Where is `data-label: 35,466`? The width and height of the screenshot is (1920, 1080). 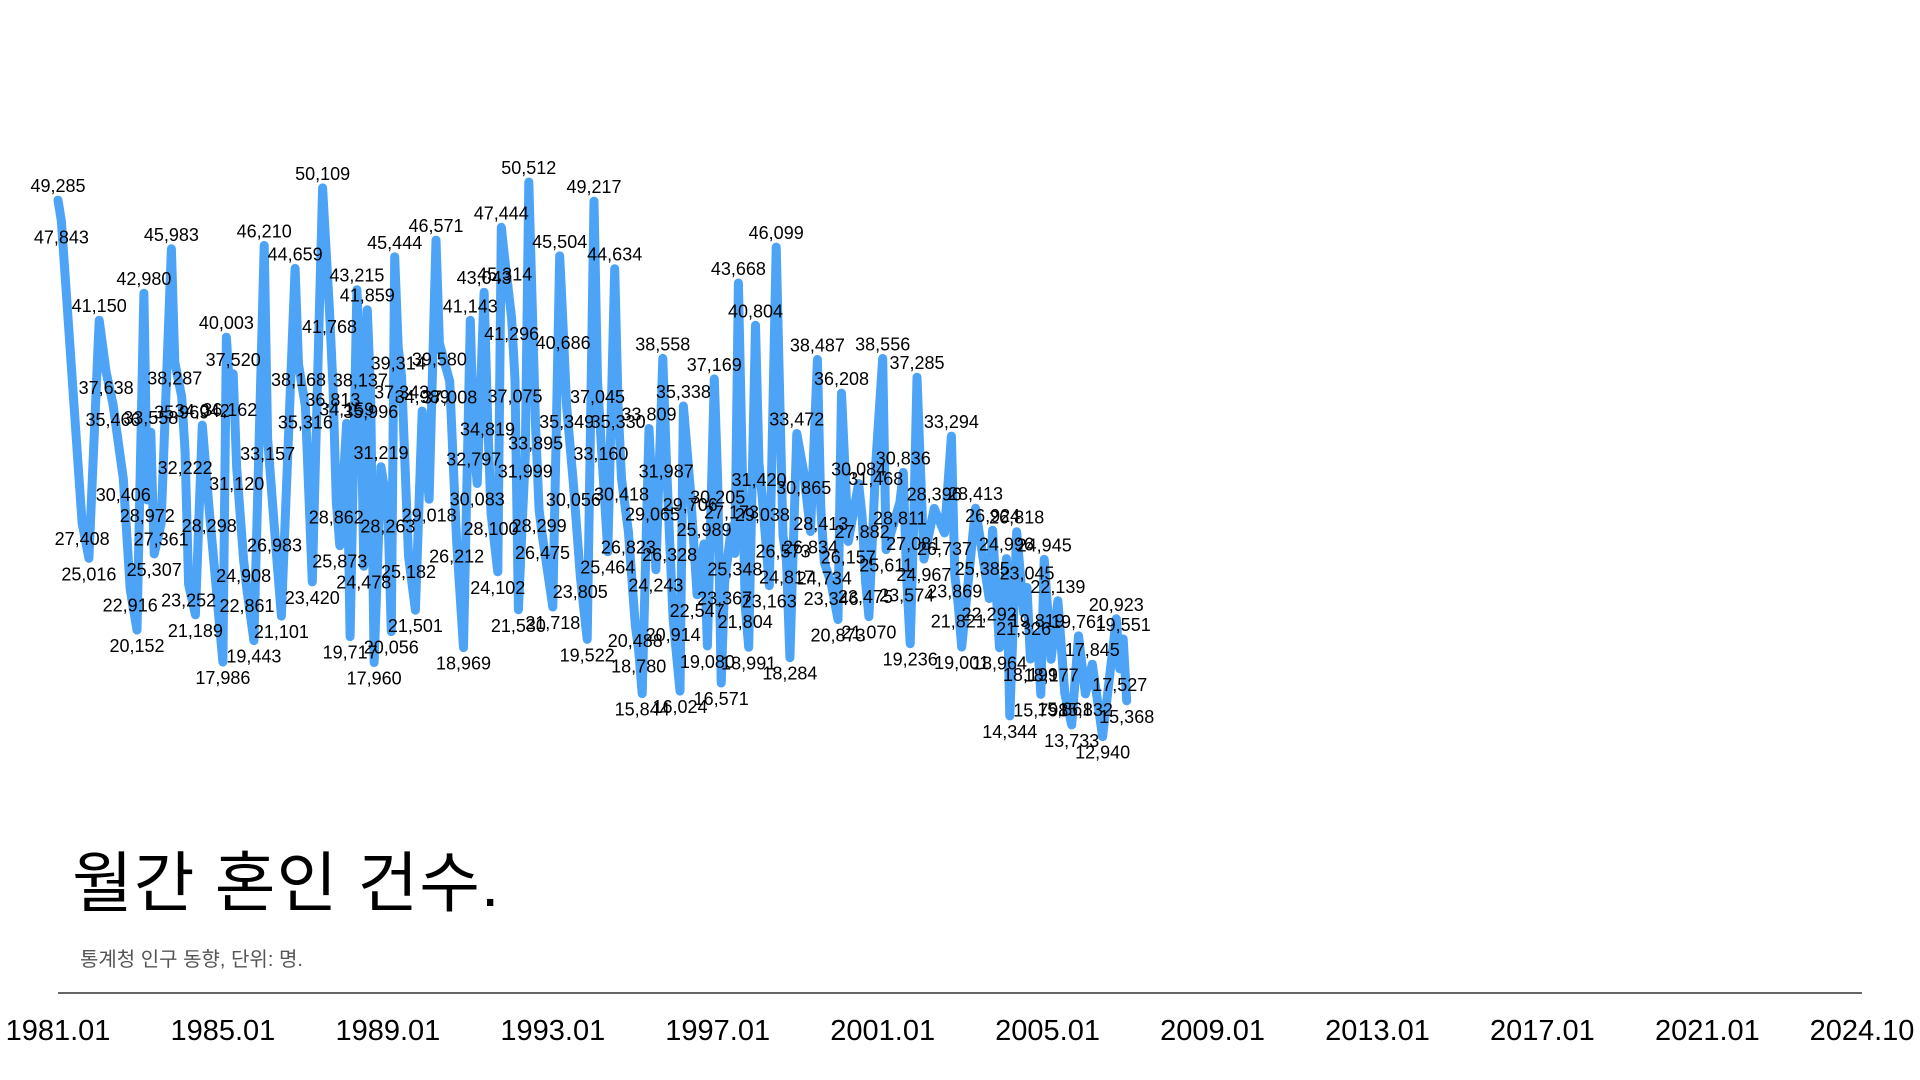
data-label: 35,466 is located at coordinates (112, 420).